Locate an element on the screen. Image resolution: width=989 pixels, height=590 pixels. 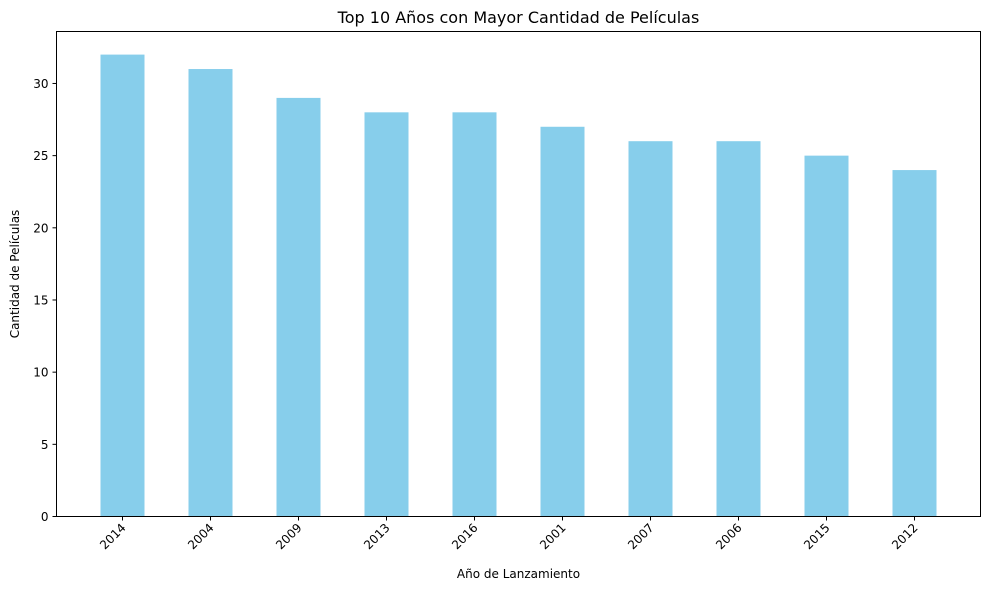
bar-2007 is located at coordinates (650, 329).